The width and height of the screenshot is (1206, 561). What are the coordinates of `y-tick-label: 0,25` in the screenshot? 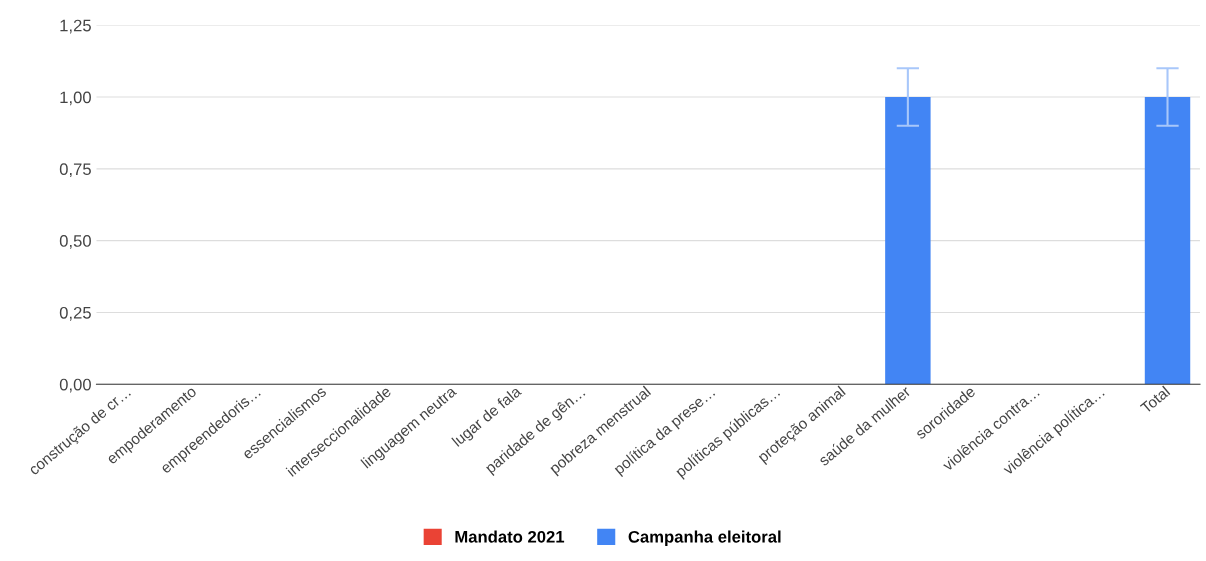 It's located at (75, 313).